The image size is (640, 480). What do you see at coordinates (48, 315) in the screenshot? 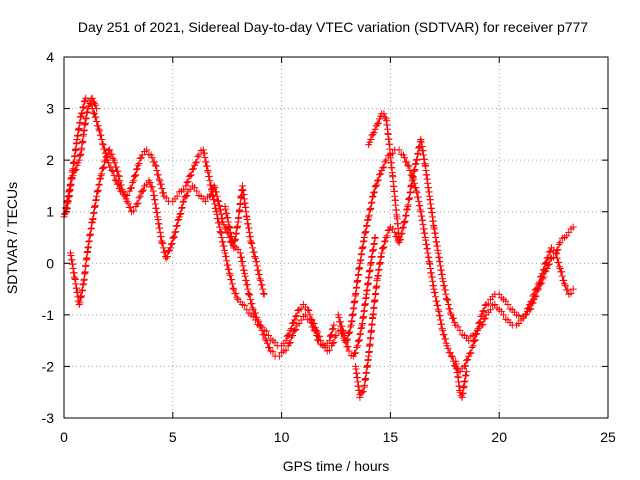
I see `y-tick-label: -1` at bounding box center [48, 315].